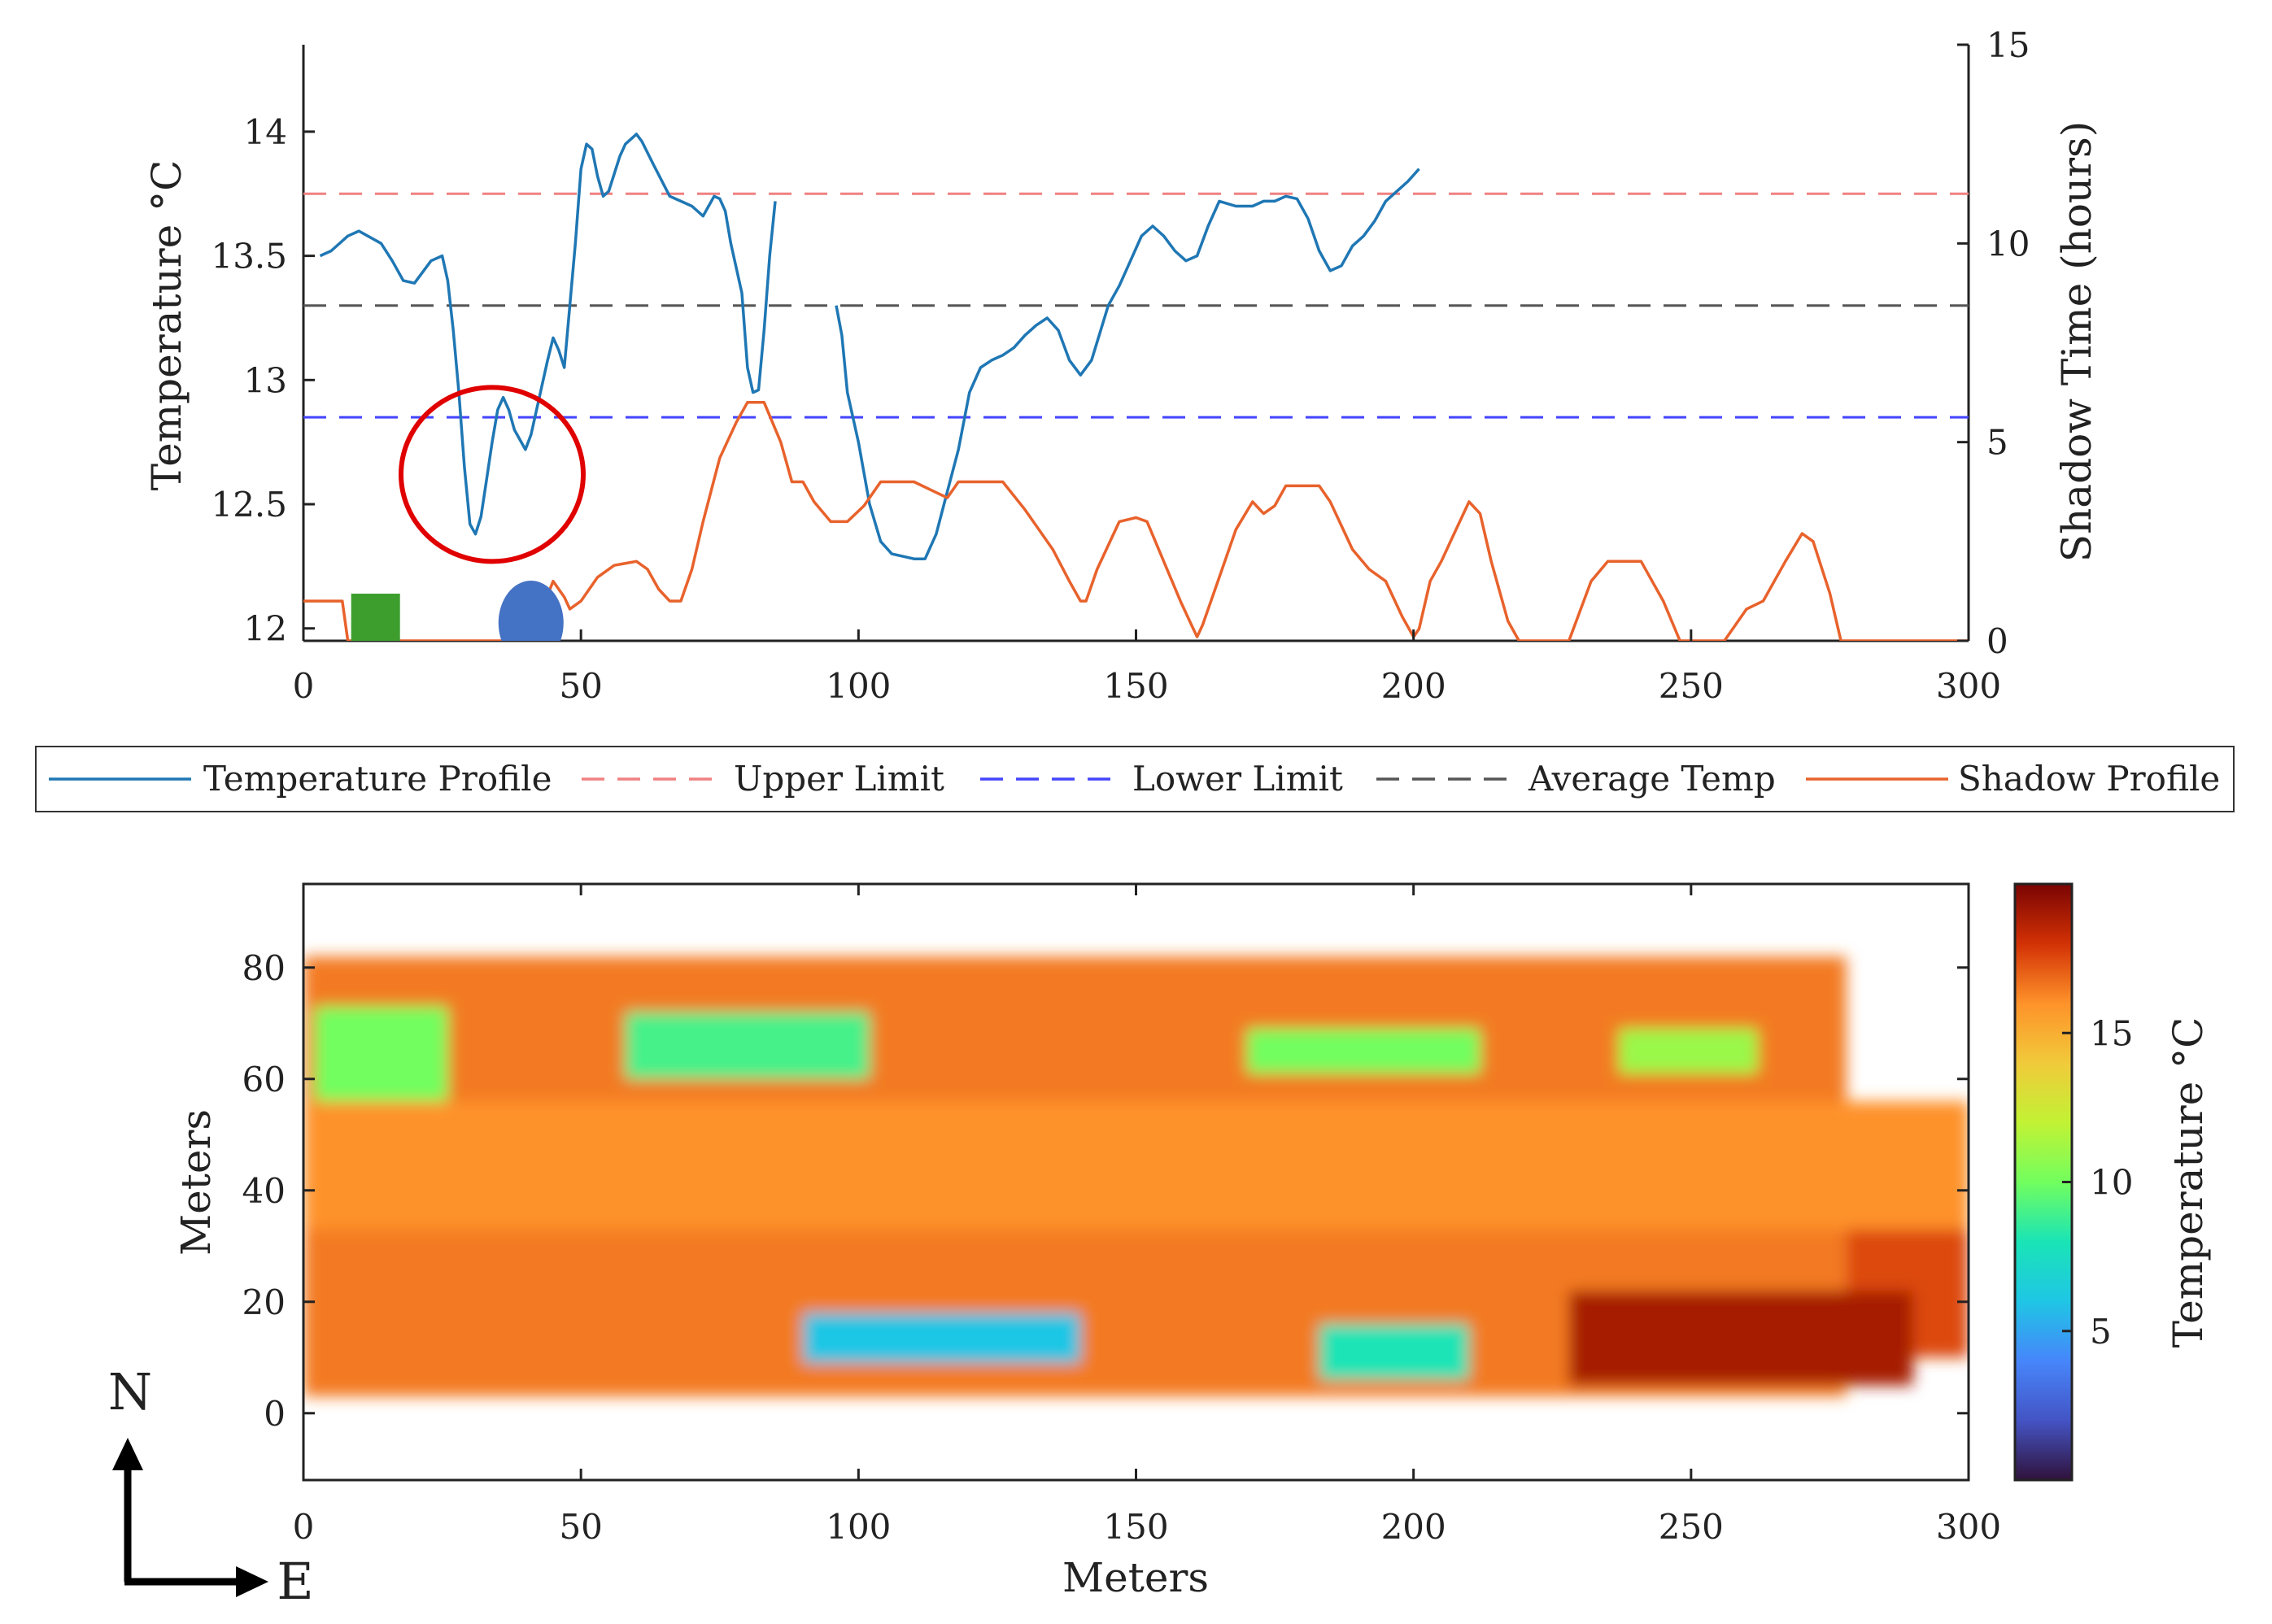 The image size is (2272, 1624). I want to click on y-tick-label: 12.5, so click(249, 505).